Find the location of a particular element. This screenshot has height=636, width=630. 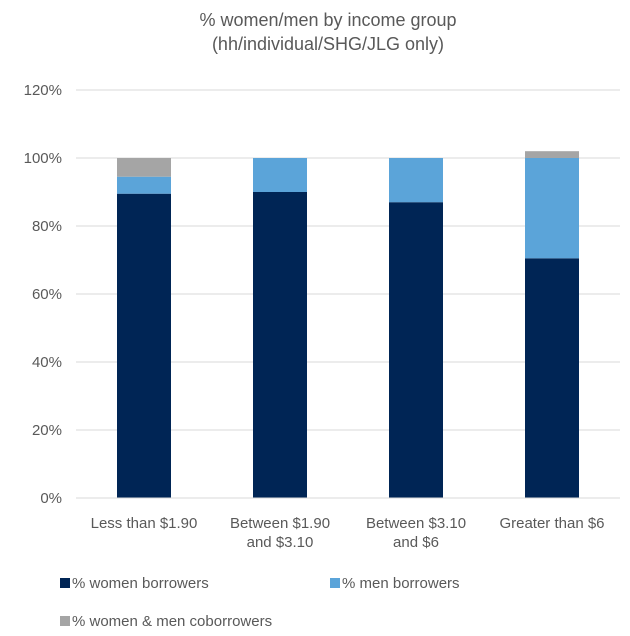

legend-label: % women & men coborrowers is located at coordinates (172, 621).